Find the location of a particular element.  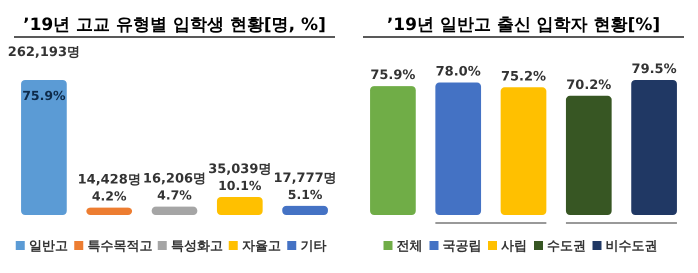

legend-label: 기타 is located at coordinates (313, 246).